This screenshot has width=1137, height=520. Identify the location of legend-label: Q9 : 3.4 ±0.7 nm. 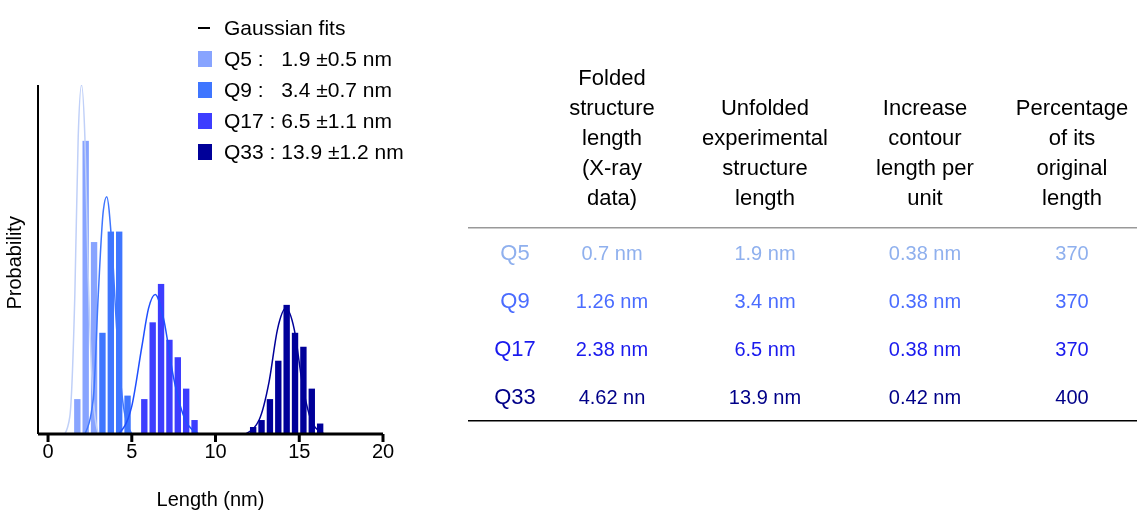
(308, 90).